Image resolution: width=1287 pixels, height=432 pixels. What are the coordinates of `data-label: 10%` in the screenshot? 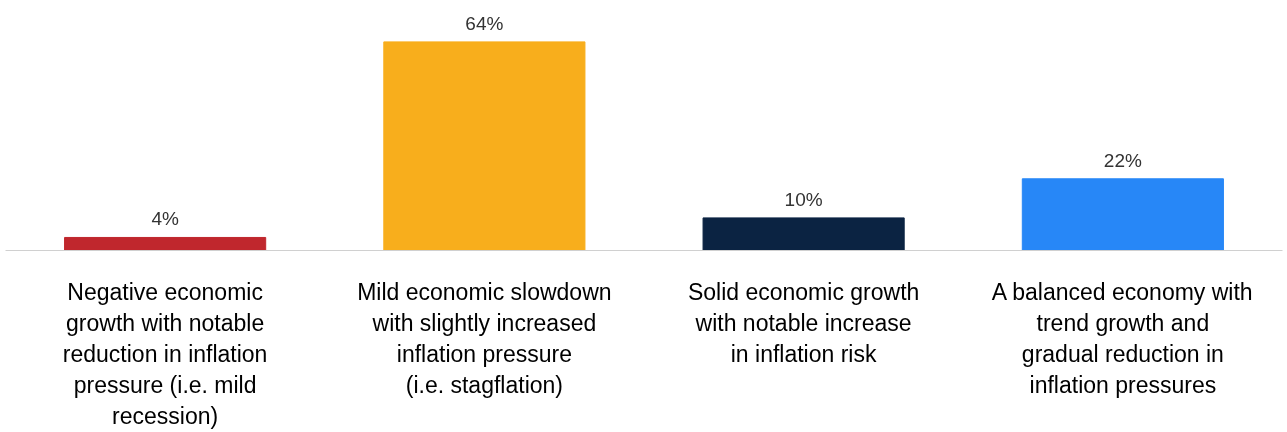 It's located at (803, 199).